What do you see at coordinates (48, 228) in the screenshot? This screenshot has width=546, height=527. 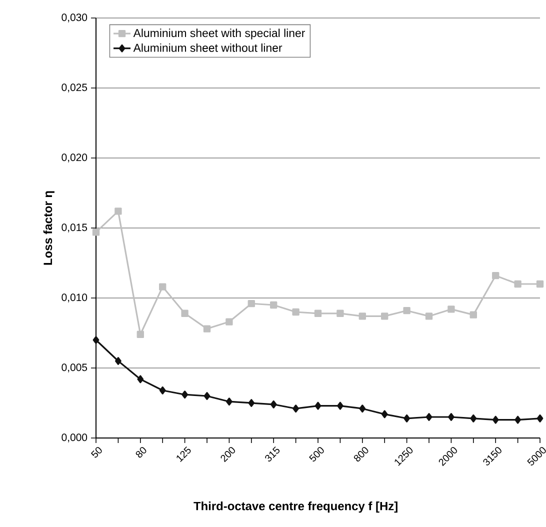 I see `y-axis-title: Loss factor η` at bounding box center [48, 228].